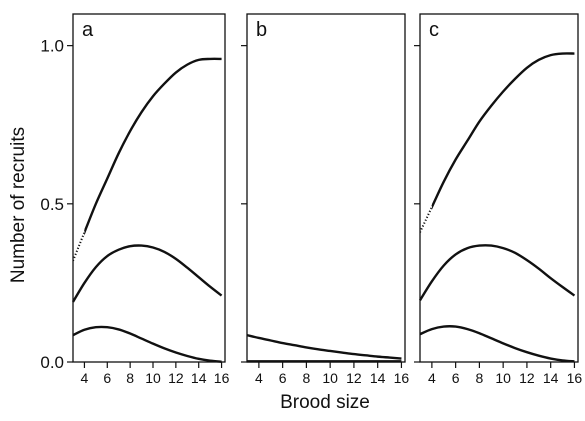  What do you see at coordinates (434, 30) in the screenshot?
I see `panel-letter: c` at bounding box center [434, 30].